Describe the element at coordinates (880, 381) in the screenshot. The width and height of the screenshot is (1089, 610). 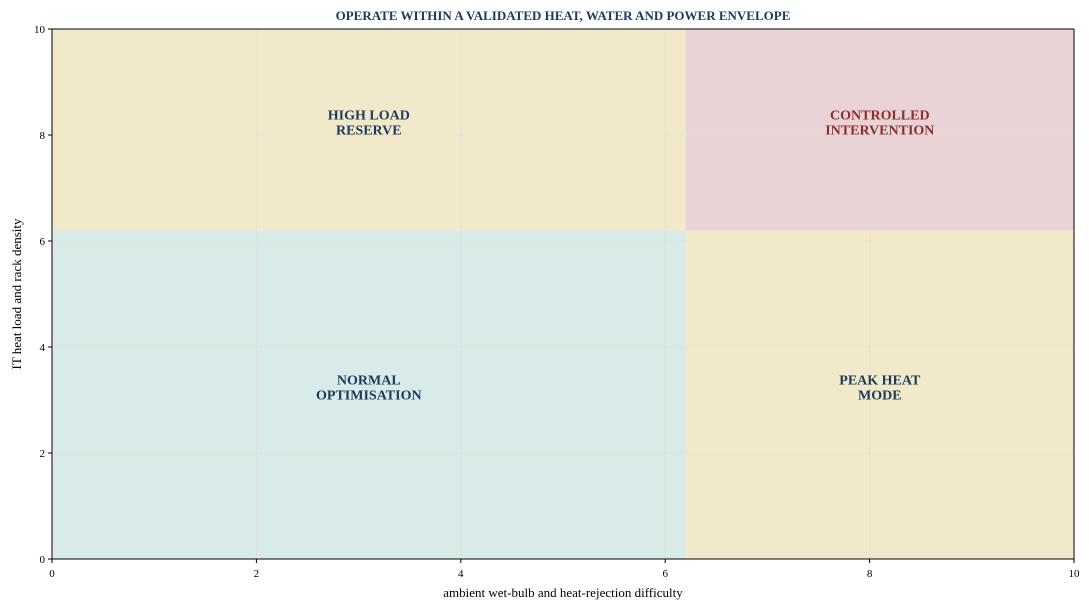
I see `zone-label-line: PEAK HEAT` at that location.